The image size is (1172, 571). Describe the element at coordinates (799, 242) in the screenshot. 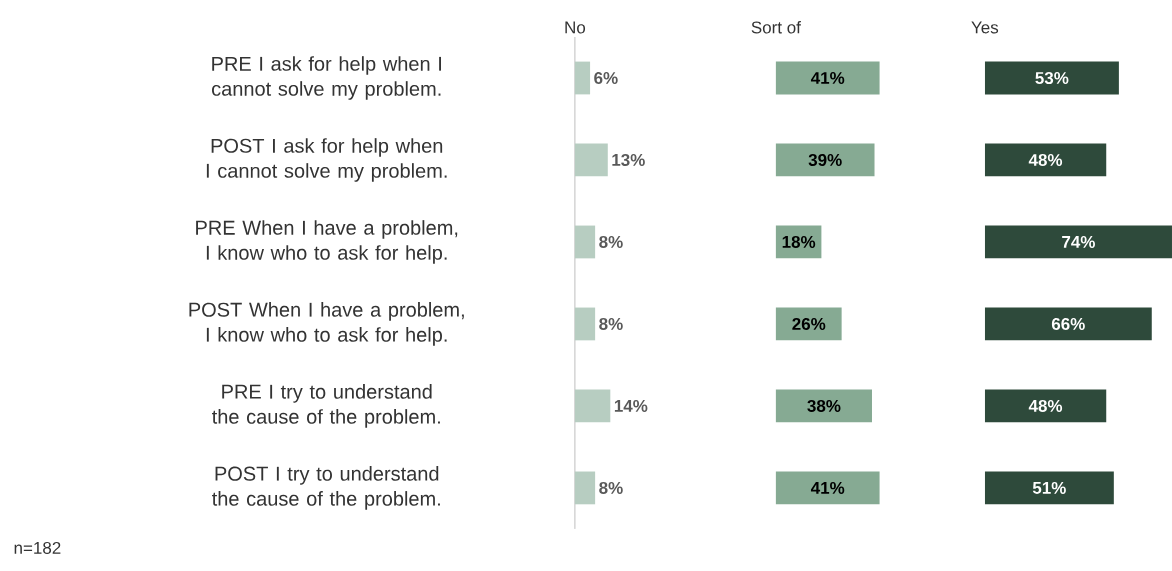

I see `data-label: 18%` at that location.